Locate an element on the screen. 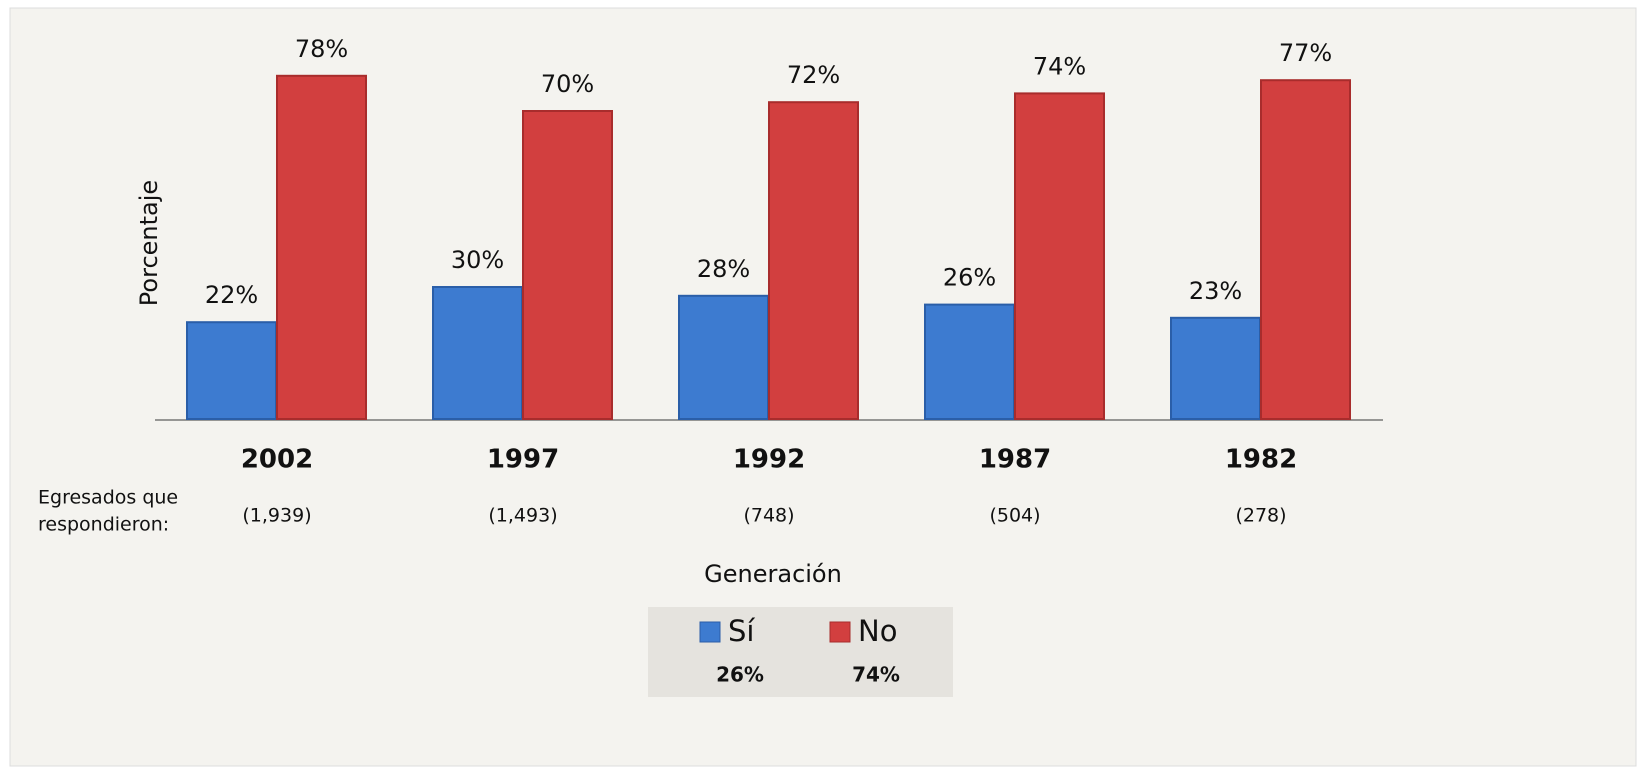 Image resolution: width=1638 pixels, height=768 pixels. respondents-count: (1,939) is located at coordinates (276, 516).